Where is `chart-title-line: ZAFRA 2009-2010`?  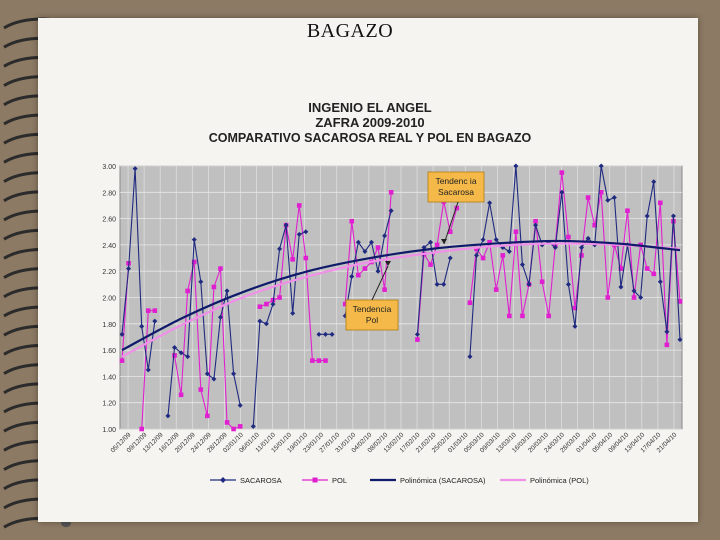
chart-title-line: ZAFRA 2009-2010 is located at coordinates (369, 122).